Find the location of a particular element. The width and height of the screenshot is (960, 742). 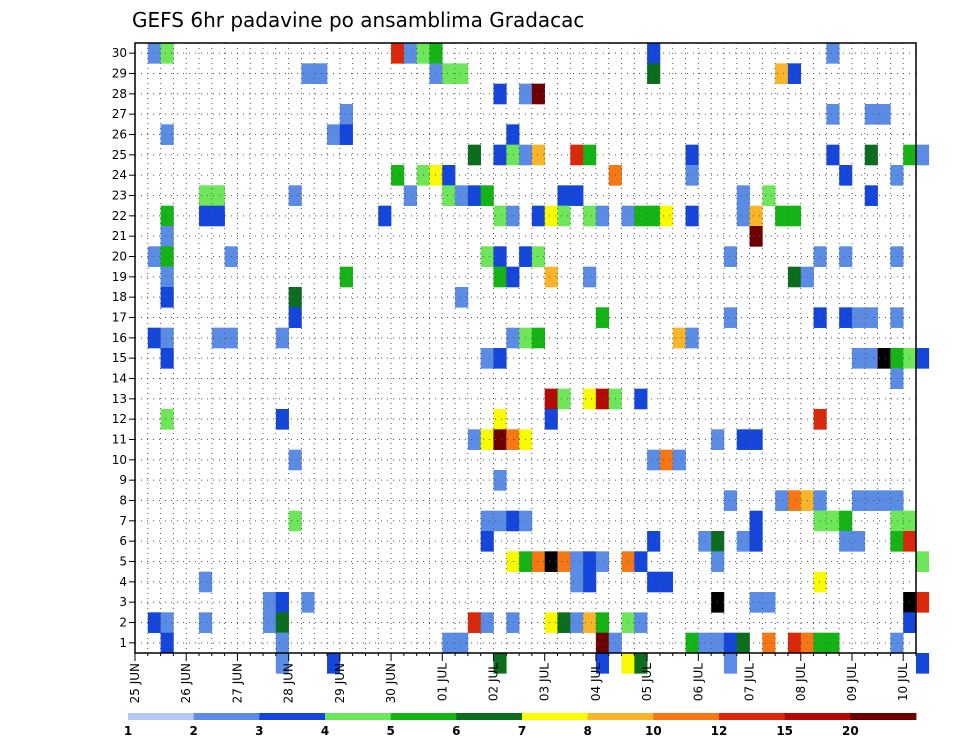

legend-label: 12 is located at coordinates (719, 731).